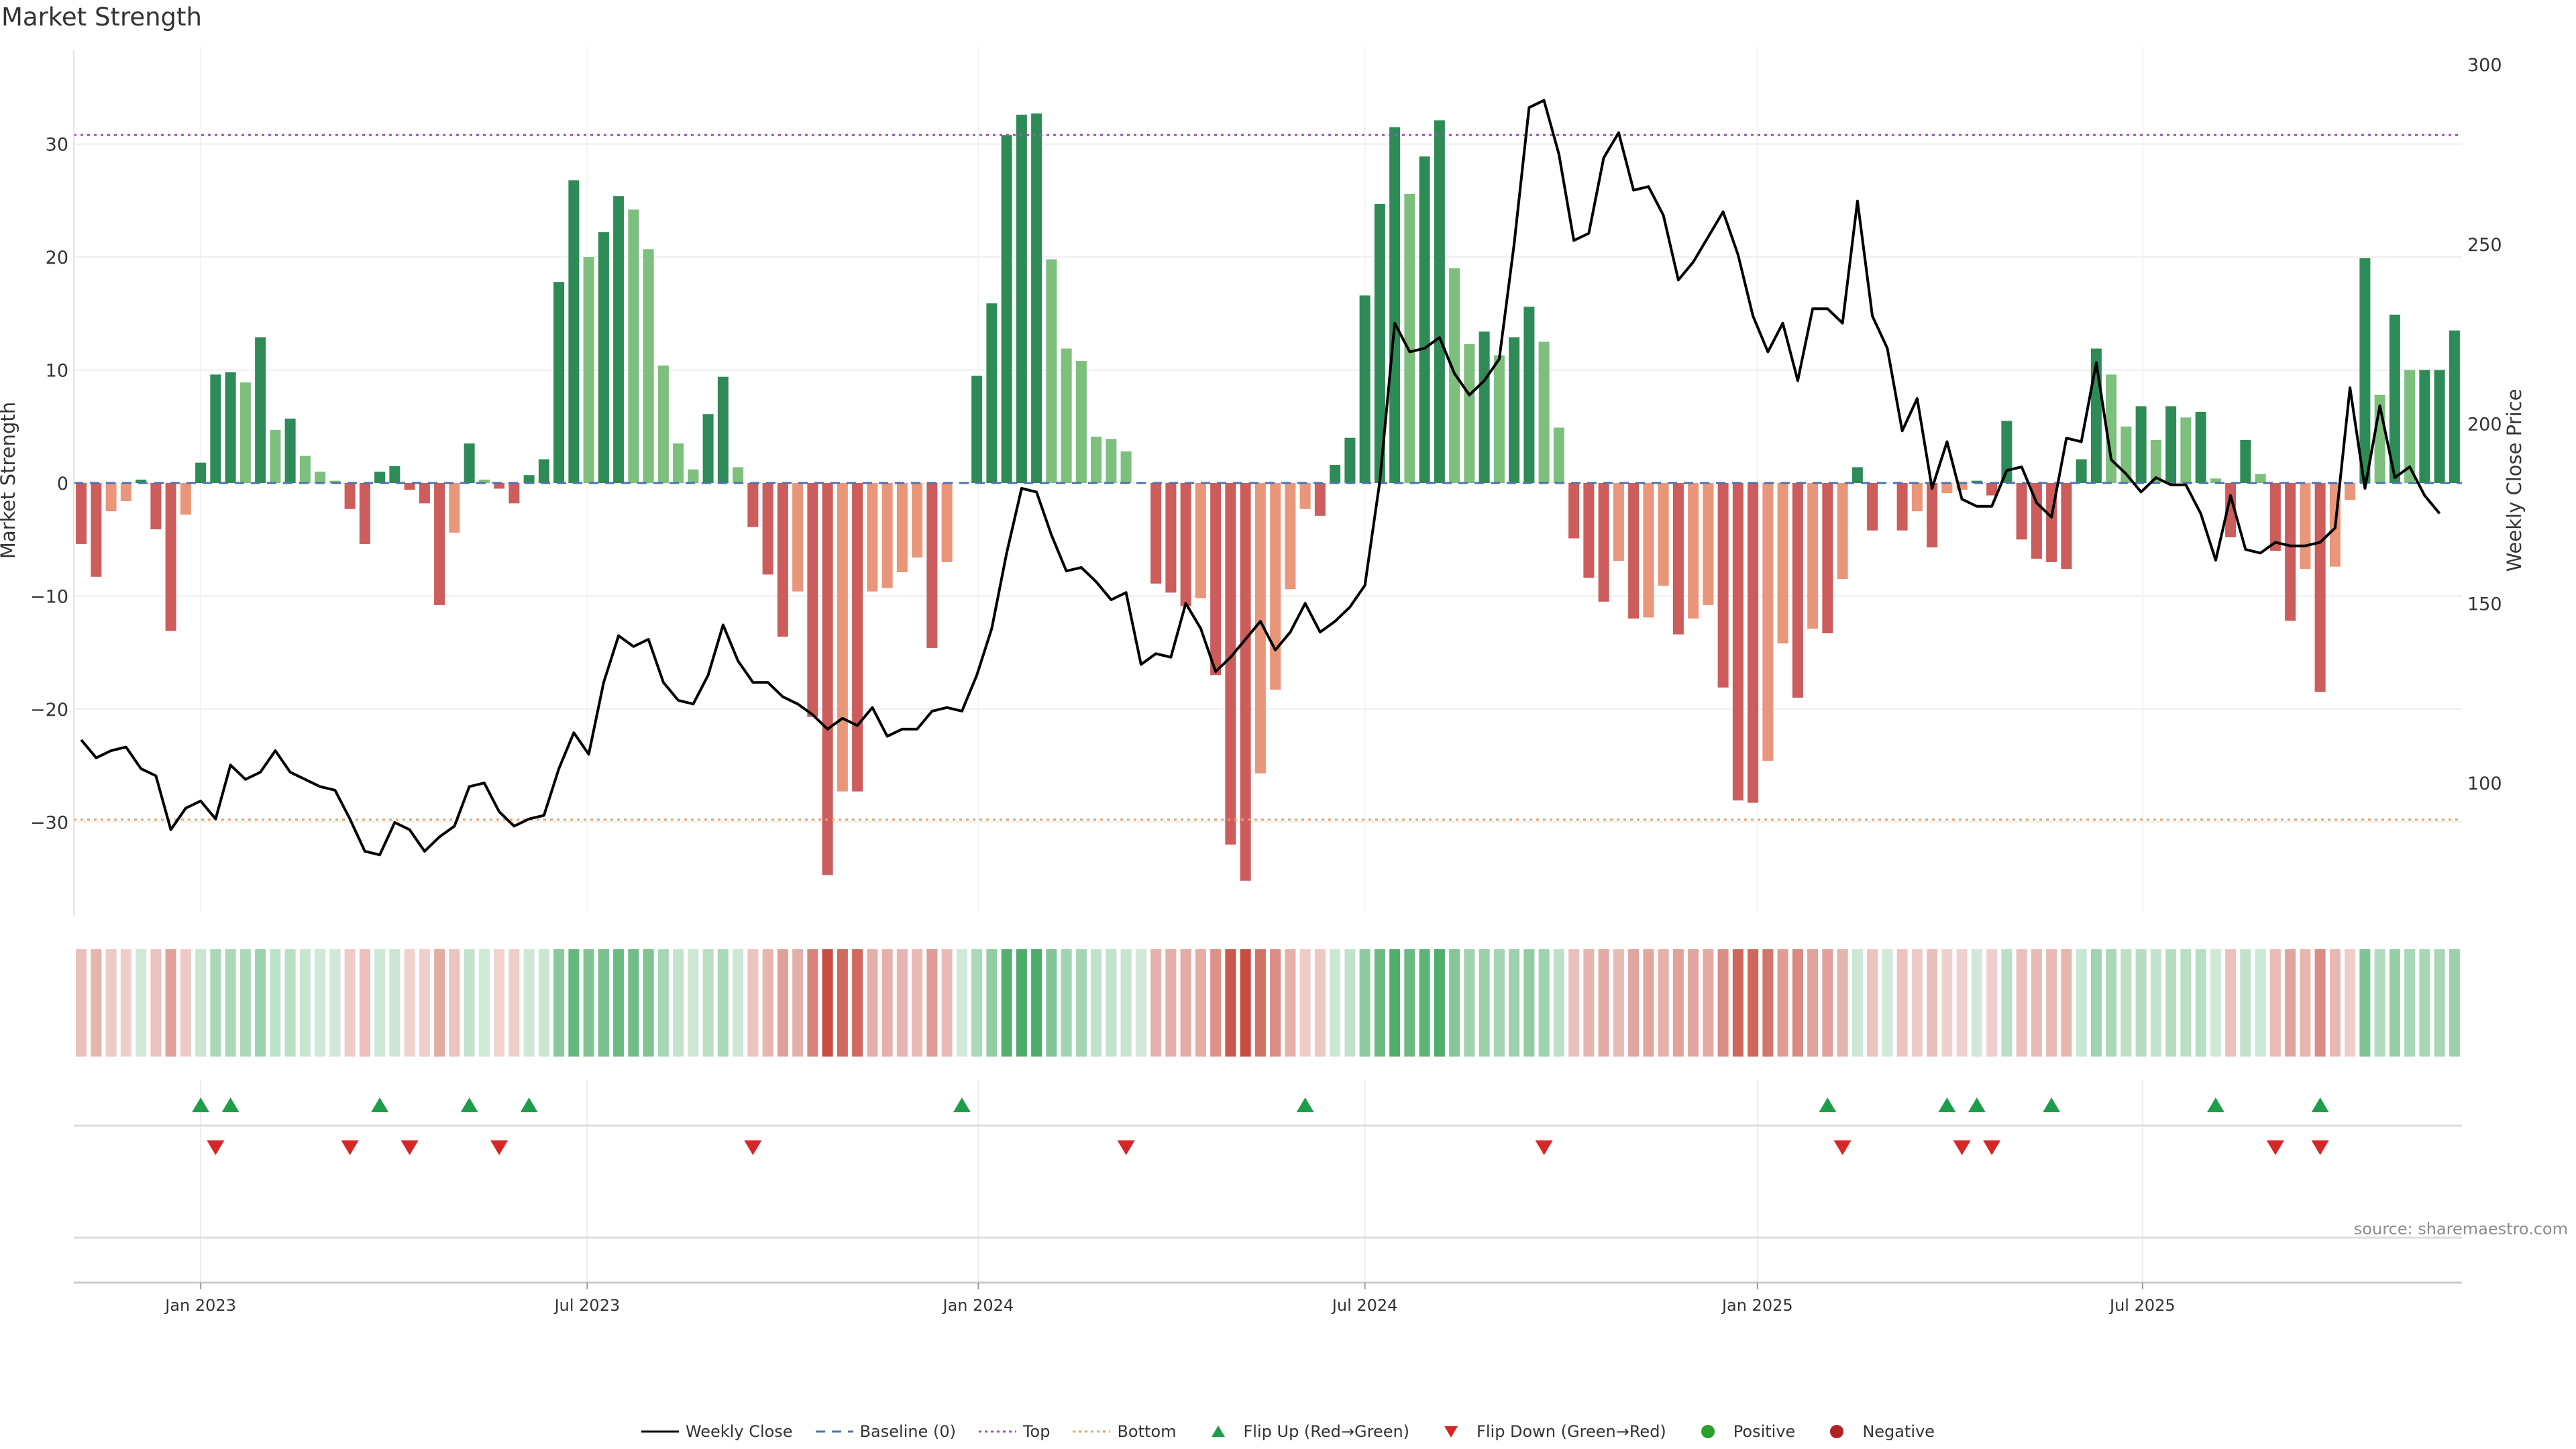 This screenshot has width=2576, height=1449. Describe the element at coordinates (1260, 1126) in the screenshot. I see `flip-markers` at that location.